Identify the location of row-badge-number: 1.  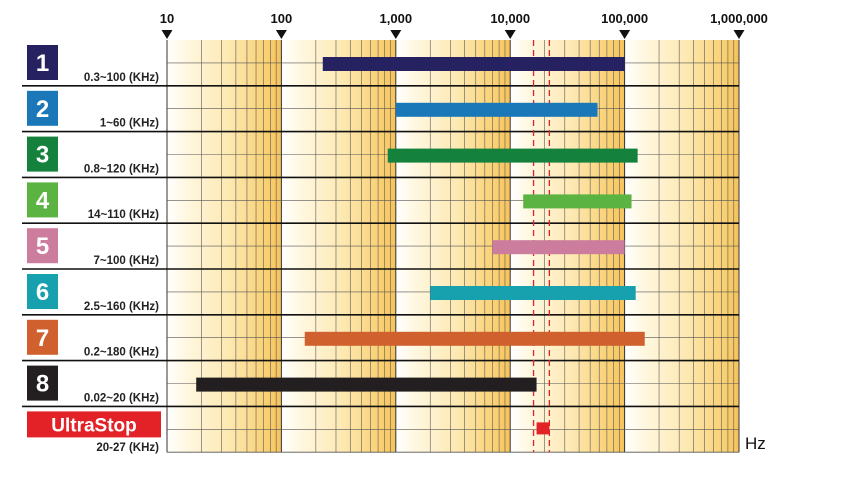
(42, 63).